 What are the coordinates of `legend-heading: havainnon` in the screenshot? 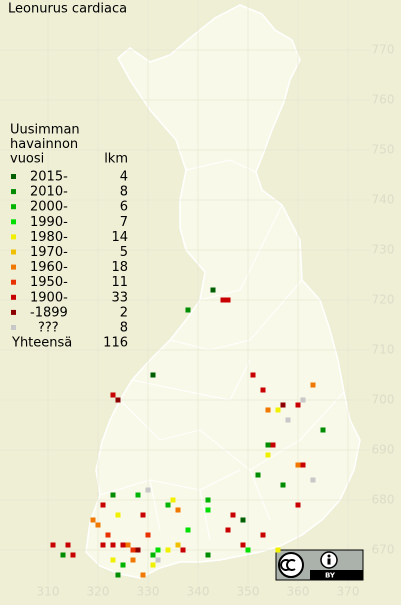 It's located at (44, 144).